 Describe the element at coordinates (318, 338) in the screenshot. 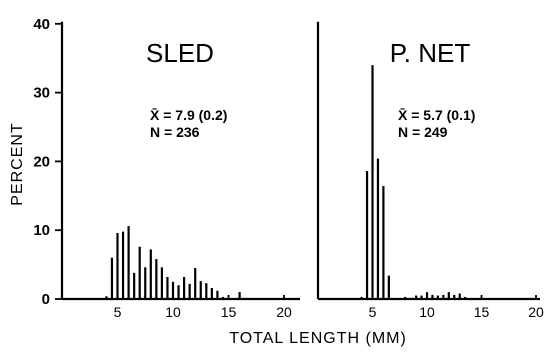

I see `x-axis-title: TOTAL LENGTH (MM)` at that location.